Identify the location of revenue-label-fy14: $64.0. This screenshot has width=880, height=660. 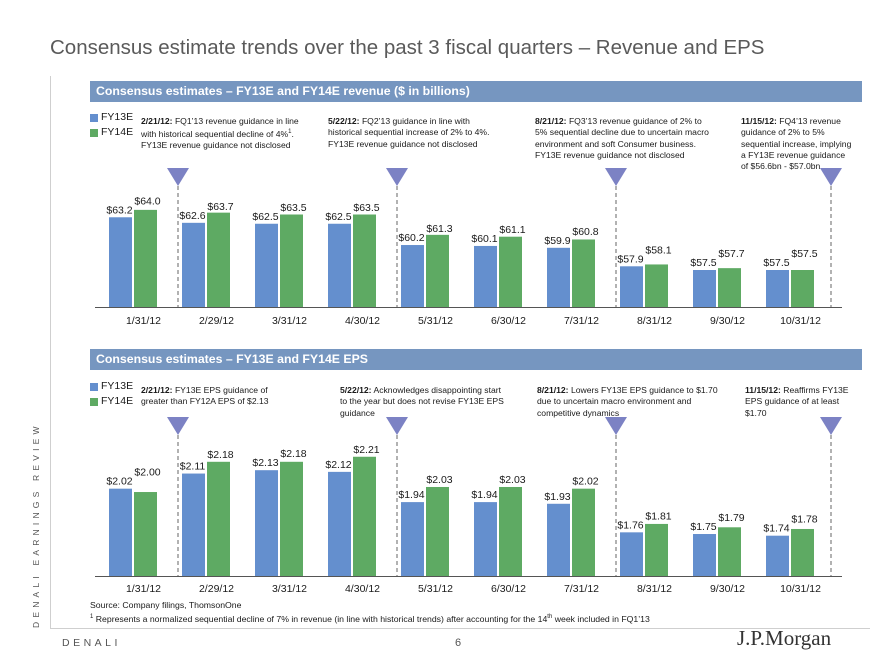
(147, 201).